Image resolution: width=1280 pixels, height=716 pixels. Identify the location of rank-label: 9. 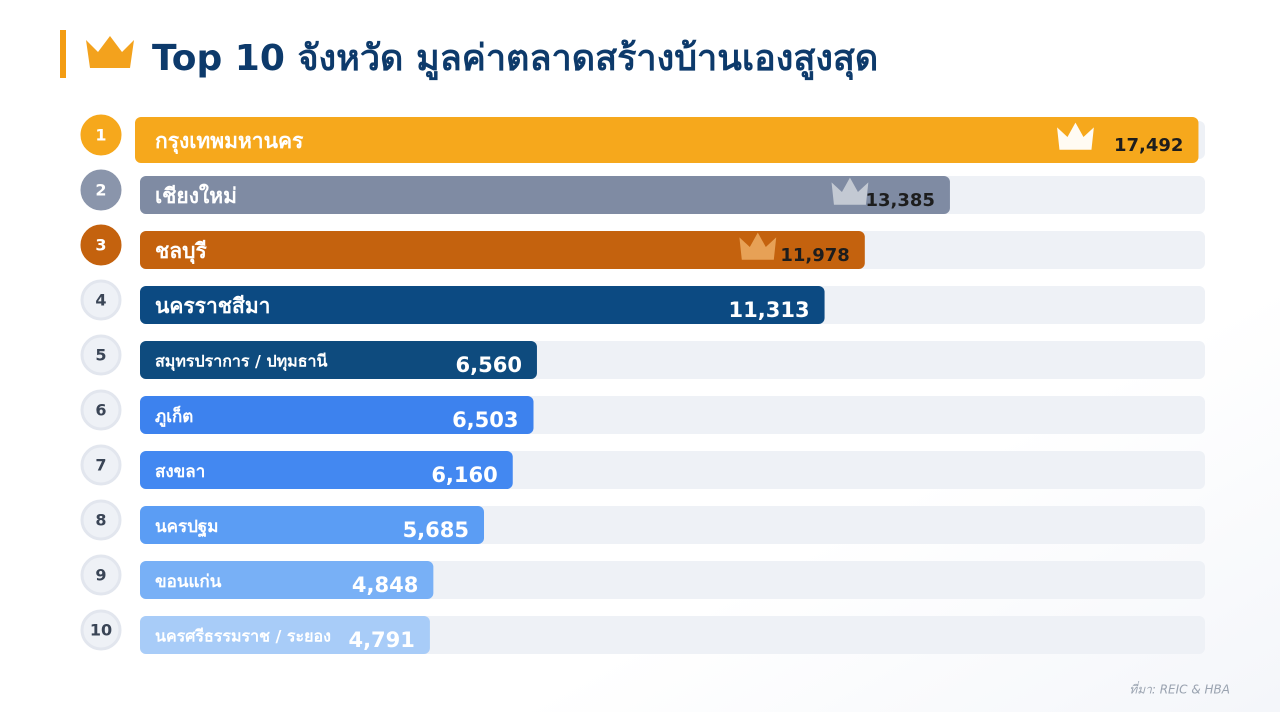
(100, 575).